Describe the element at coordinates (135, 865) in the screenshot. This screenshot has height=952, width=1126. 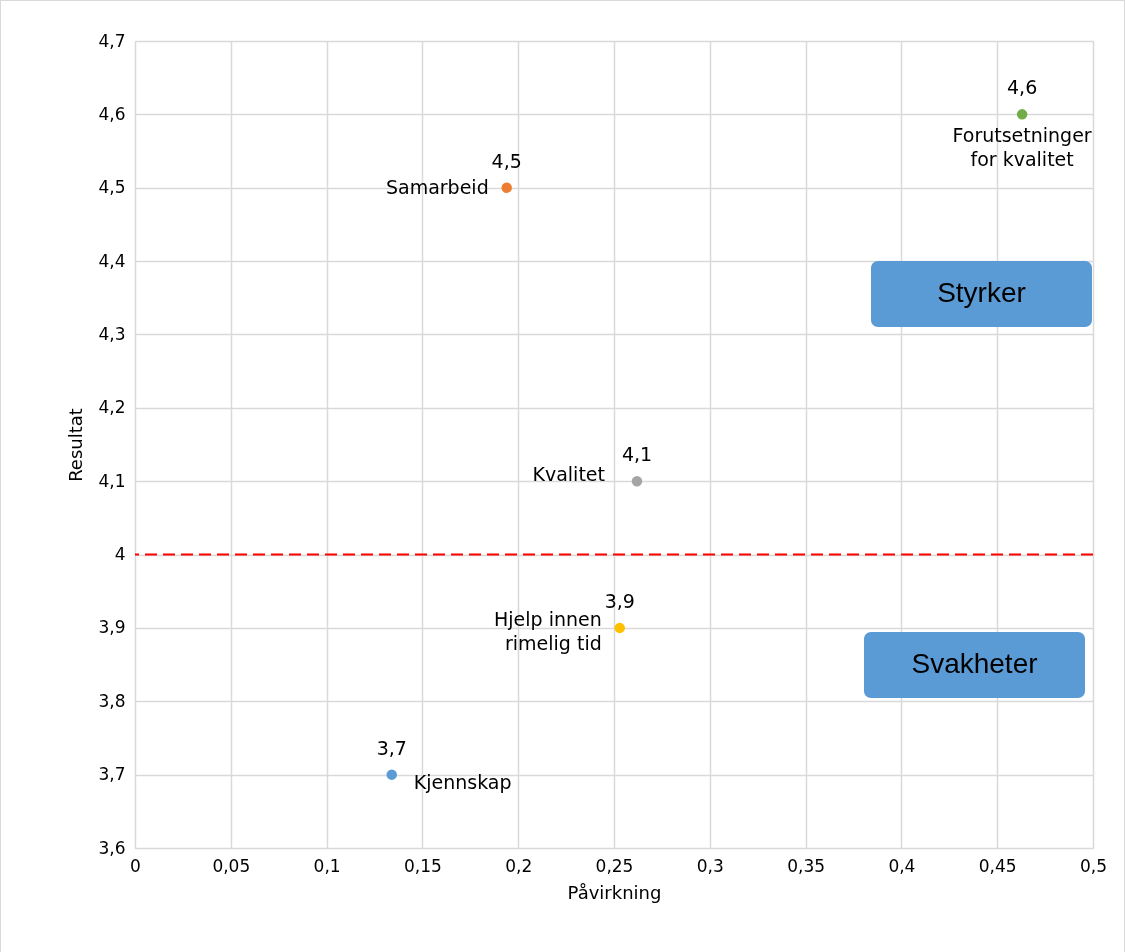
I see `x-tick-label: 0` at that location.